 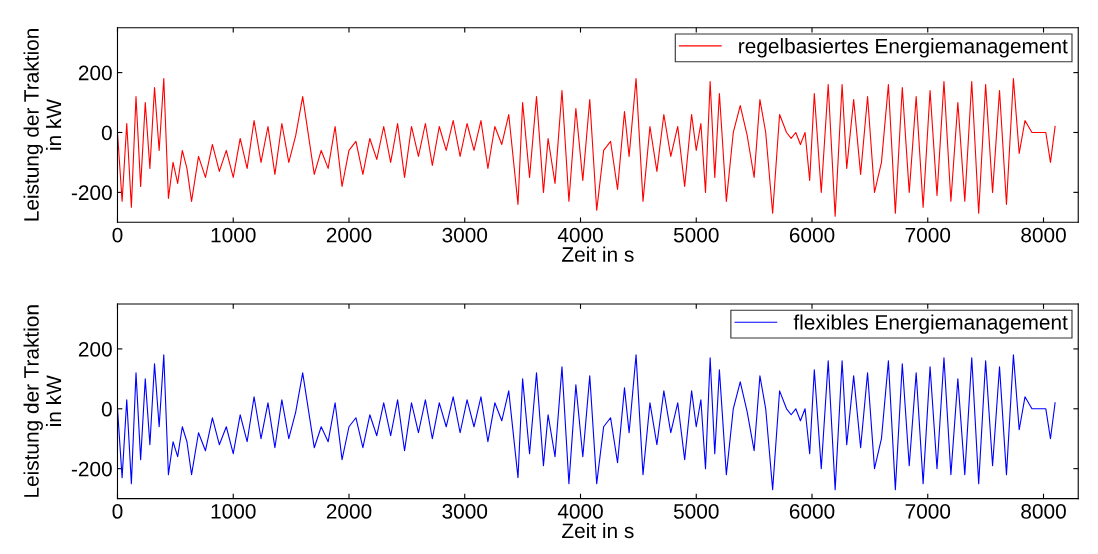 I want to click on legend-label: regelbasiertes Energiemanagement, so click(x=903, y=48).